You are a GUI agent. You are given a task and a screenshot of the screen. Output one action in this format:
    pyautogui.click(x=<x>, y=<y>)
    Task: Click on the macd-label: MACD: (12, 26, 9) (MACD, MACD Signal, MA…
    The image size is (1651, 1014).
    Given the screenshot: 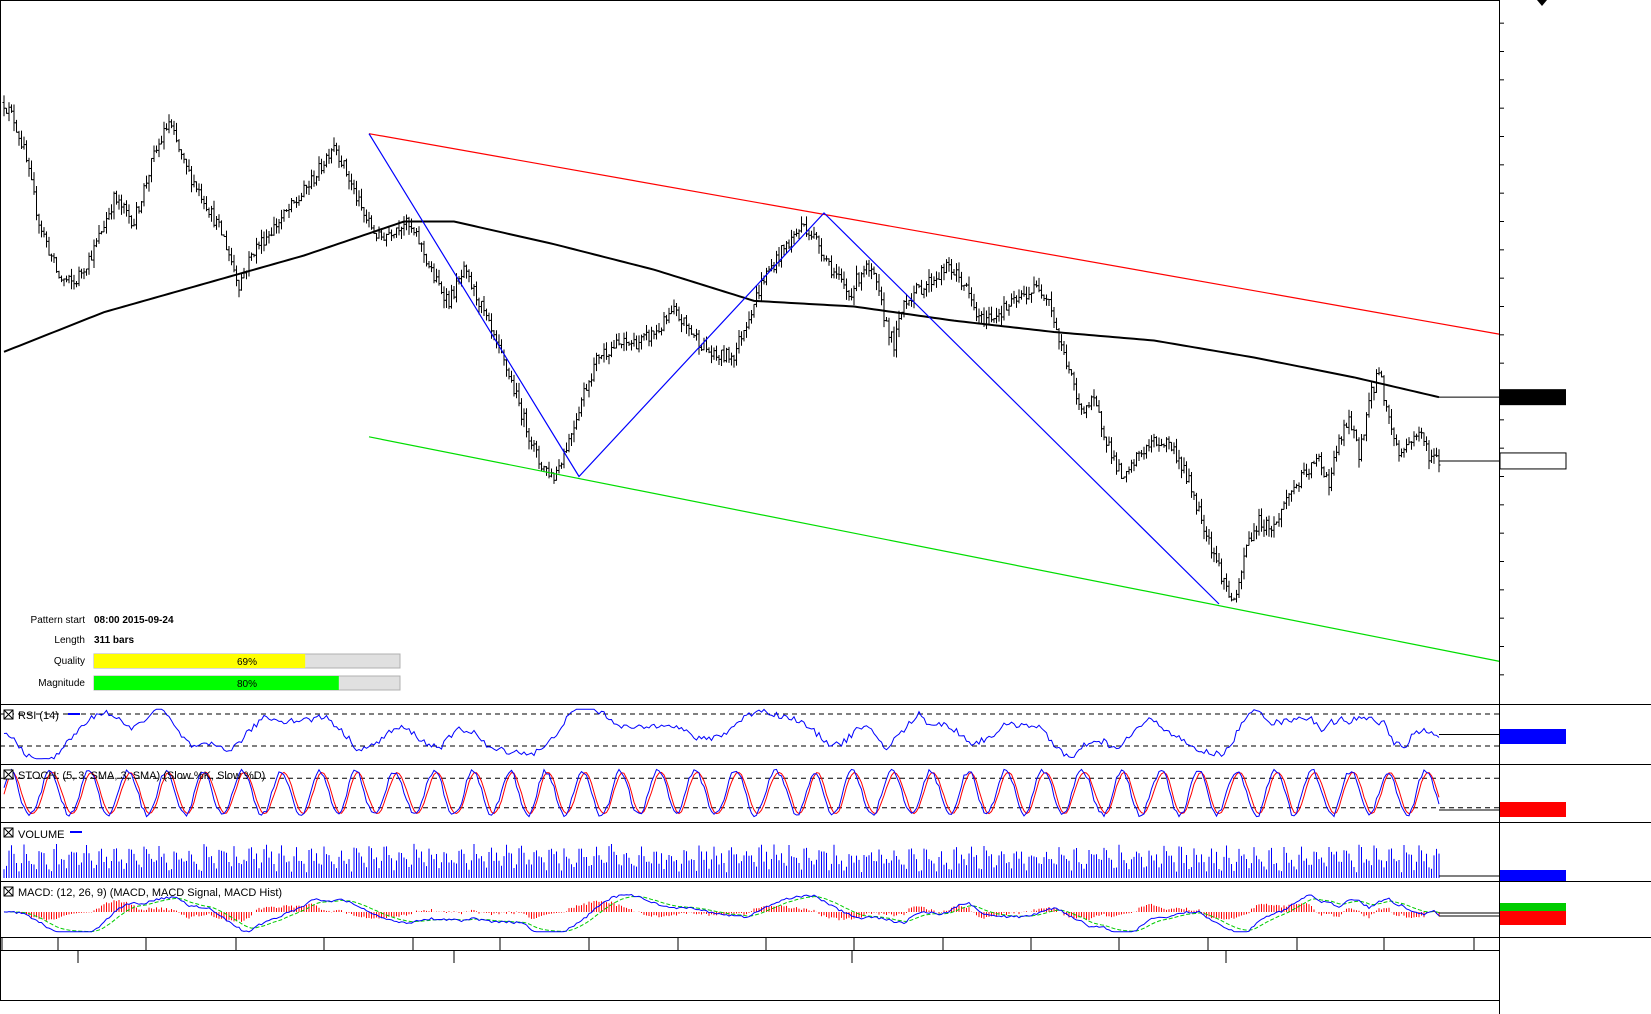 What is the action you would take?
    pyautogui.click(x=150, y=893)
    